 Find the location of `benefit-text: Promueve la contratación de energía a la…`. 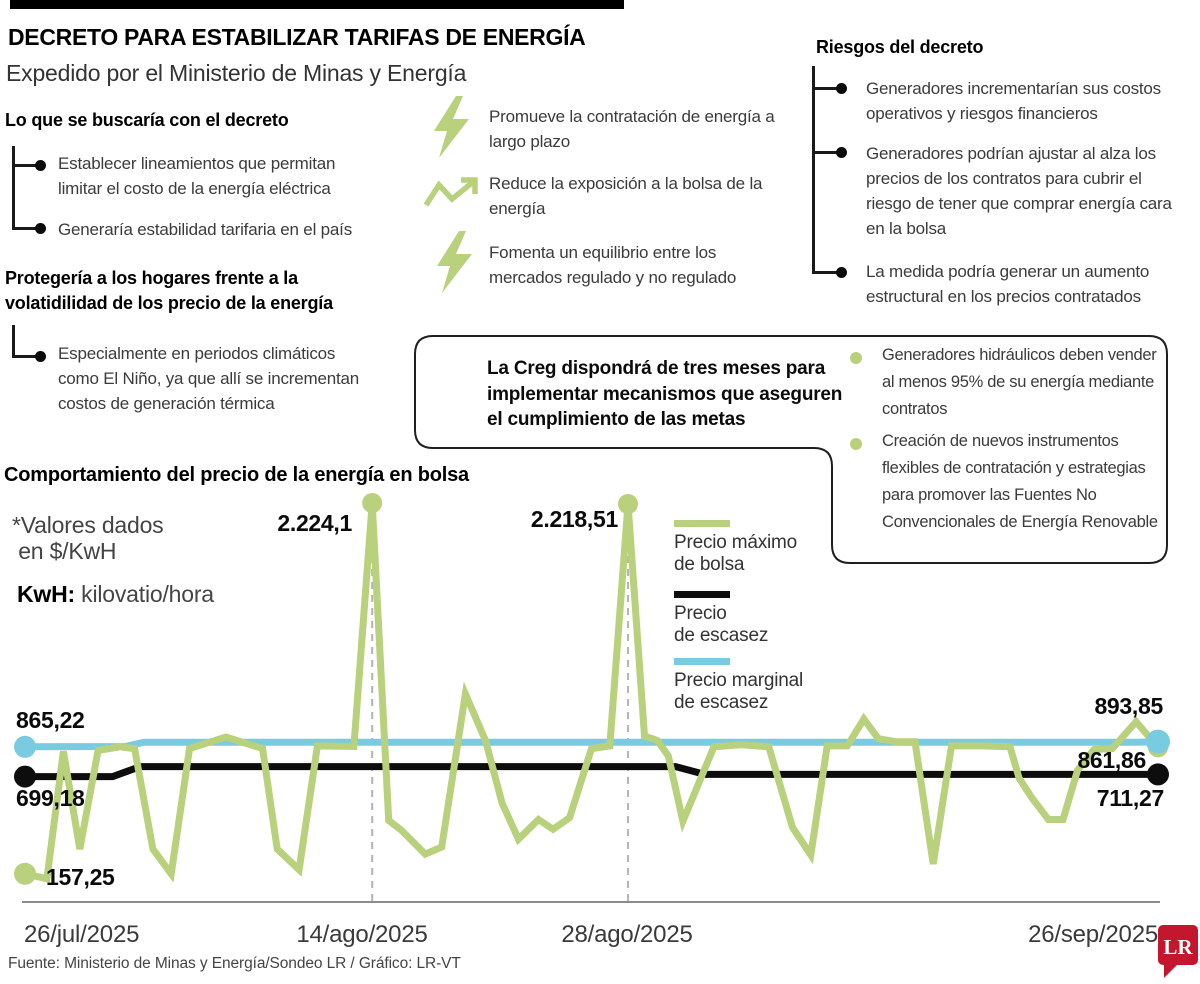

benefit-text: Promueve la contratación de energía a la… is located at coordinates (632, 129).